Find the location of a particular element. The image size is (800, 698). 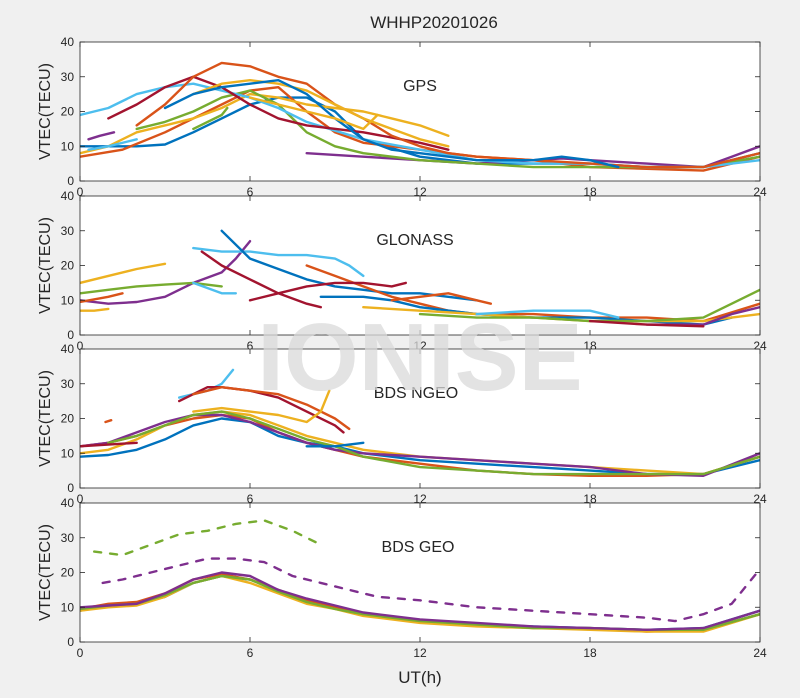

watermark: IONISE is located at coordinates (419, 357).